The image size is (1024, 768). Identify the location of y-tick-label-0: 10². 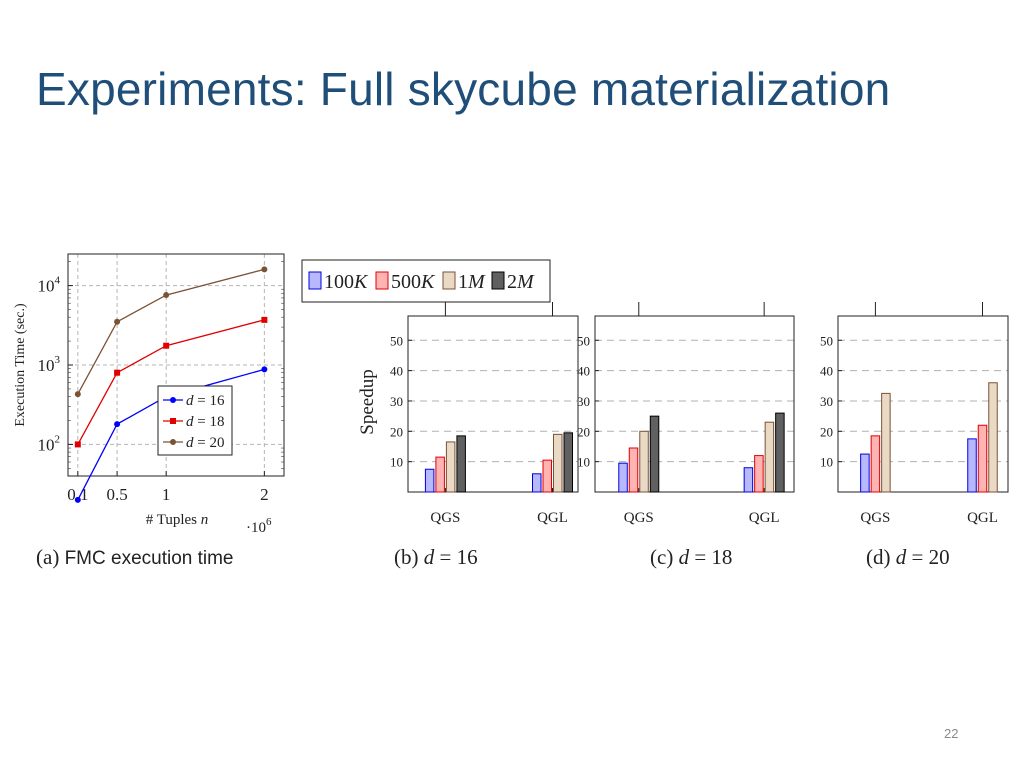
(49, 443).